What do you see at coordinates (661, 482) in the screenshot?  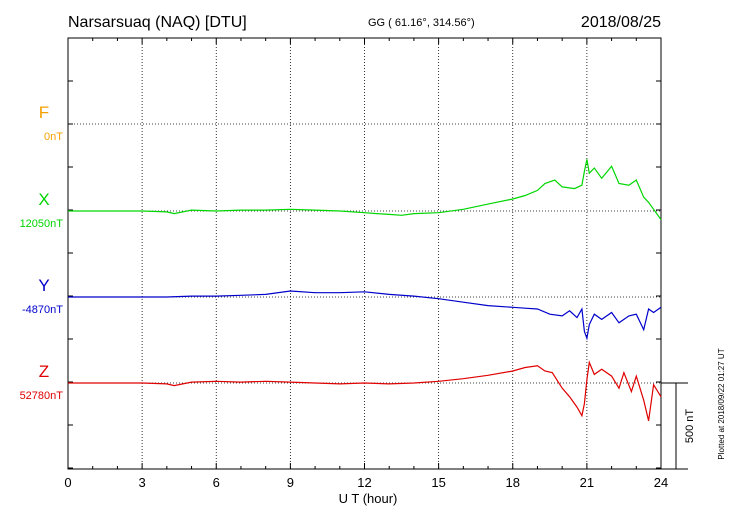 I see `x-tick-label-24: 24` at bounding box center [661, 482].